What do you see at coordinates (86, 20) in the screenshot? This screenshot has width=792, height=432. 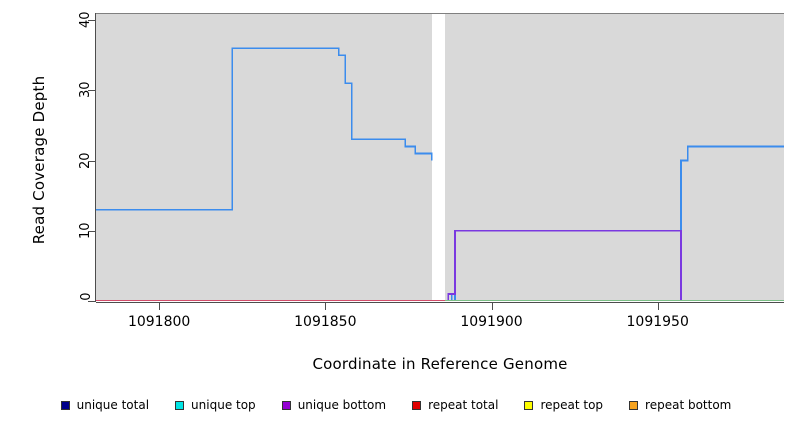 I see `y-tick-label: 40` at bounding box center [86, 20].